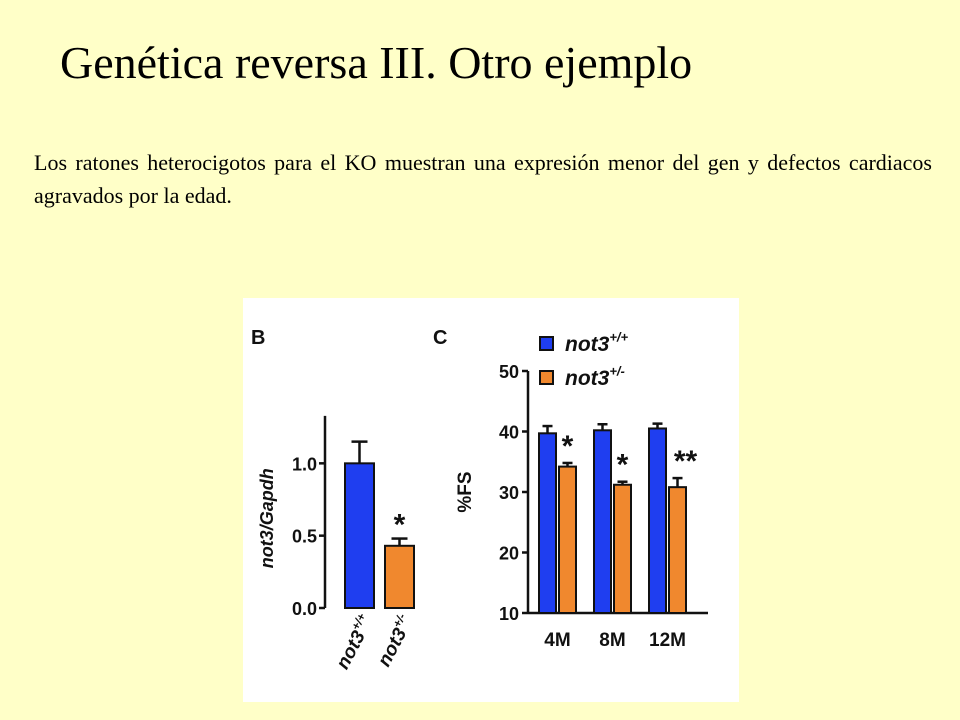 This screenshot has width=960, height=720. I want to click on panel-label-c: C, so click(440, 338).